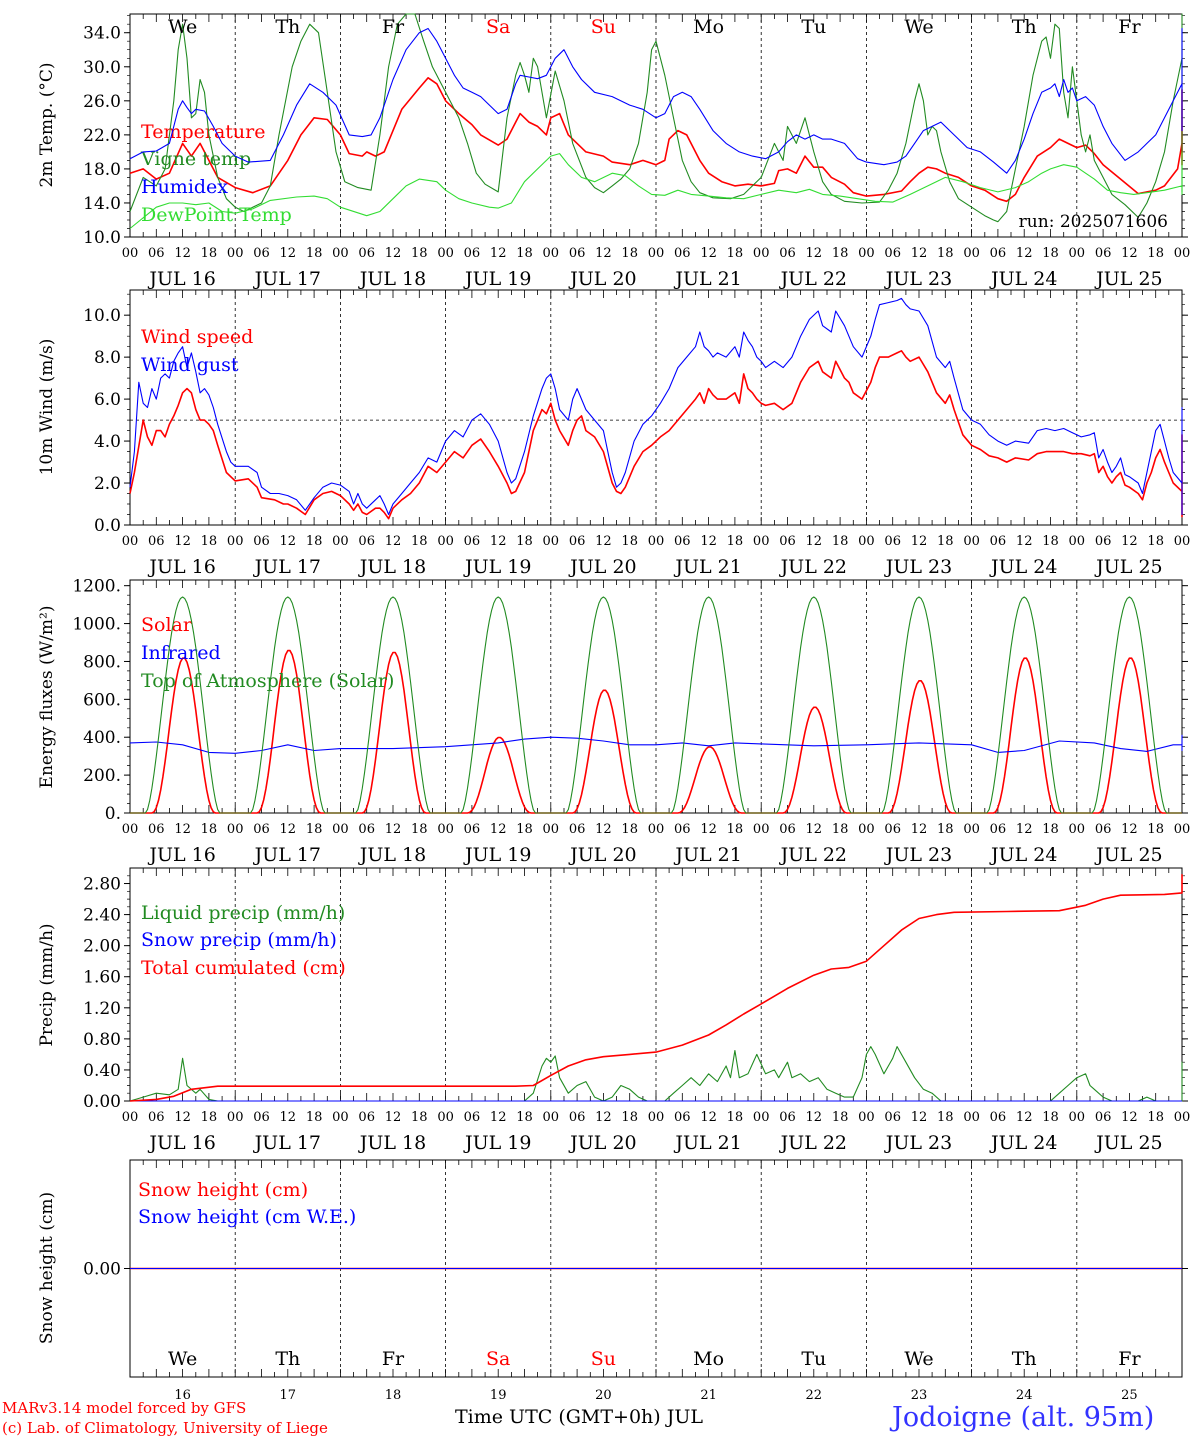 The width and height of the screenshot is (1194, 1440). What do you see at coordinates (1129, 27) in the screenshot?
I see `weekday-label-top: Fr` at bounding box center [1129, 27].